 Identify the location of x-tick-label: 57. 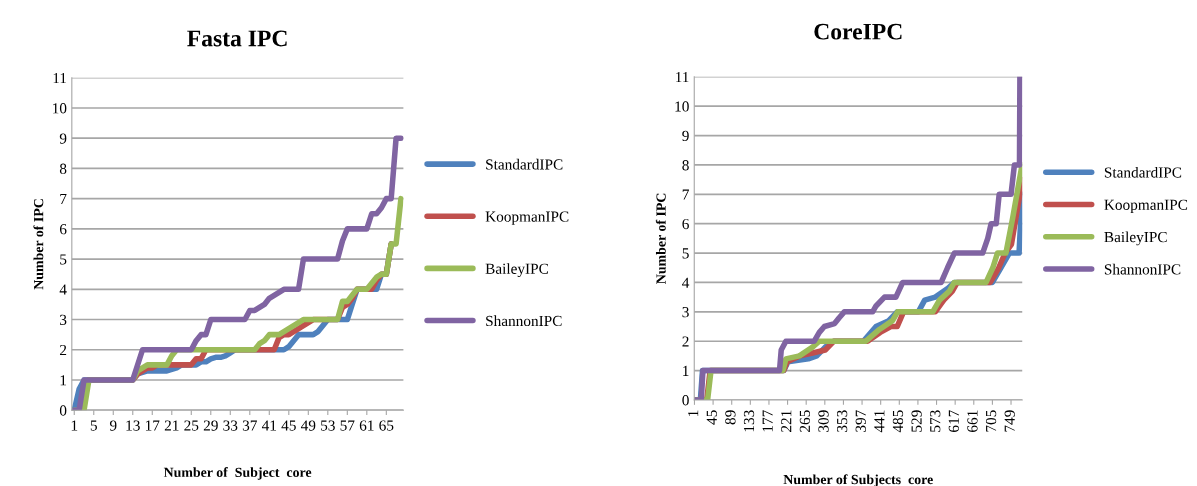
(347, 425).